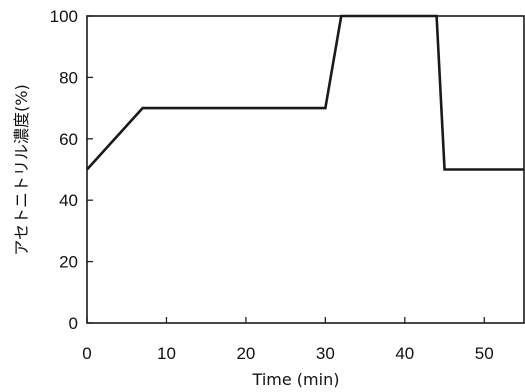  I want to click on x-axis-title: Time (min), so click(296, 379).